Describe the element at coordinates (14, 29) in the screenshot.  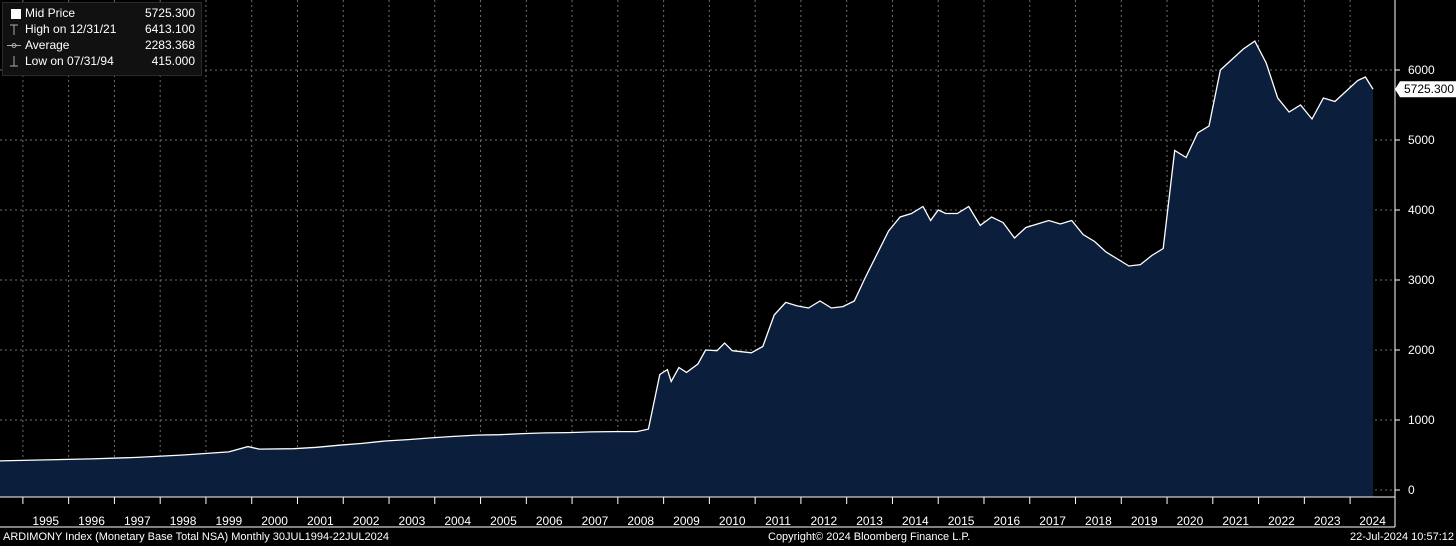
I see `high-marker-icon` at that location.